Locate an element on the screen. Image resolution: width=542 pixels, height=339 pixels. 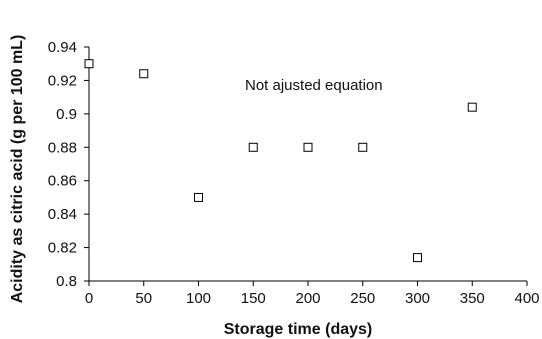
y-tick-label: 0.8 is located at coordinates (66, 281).